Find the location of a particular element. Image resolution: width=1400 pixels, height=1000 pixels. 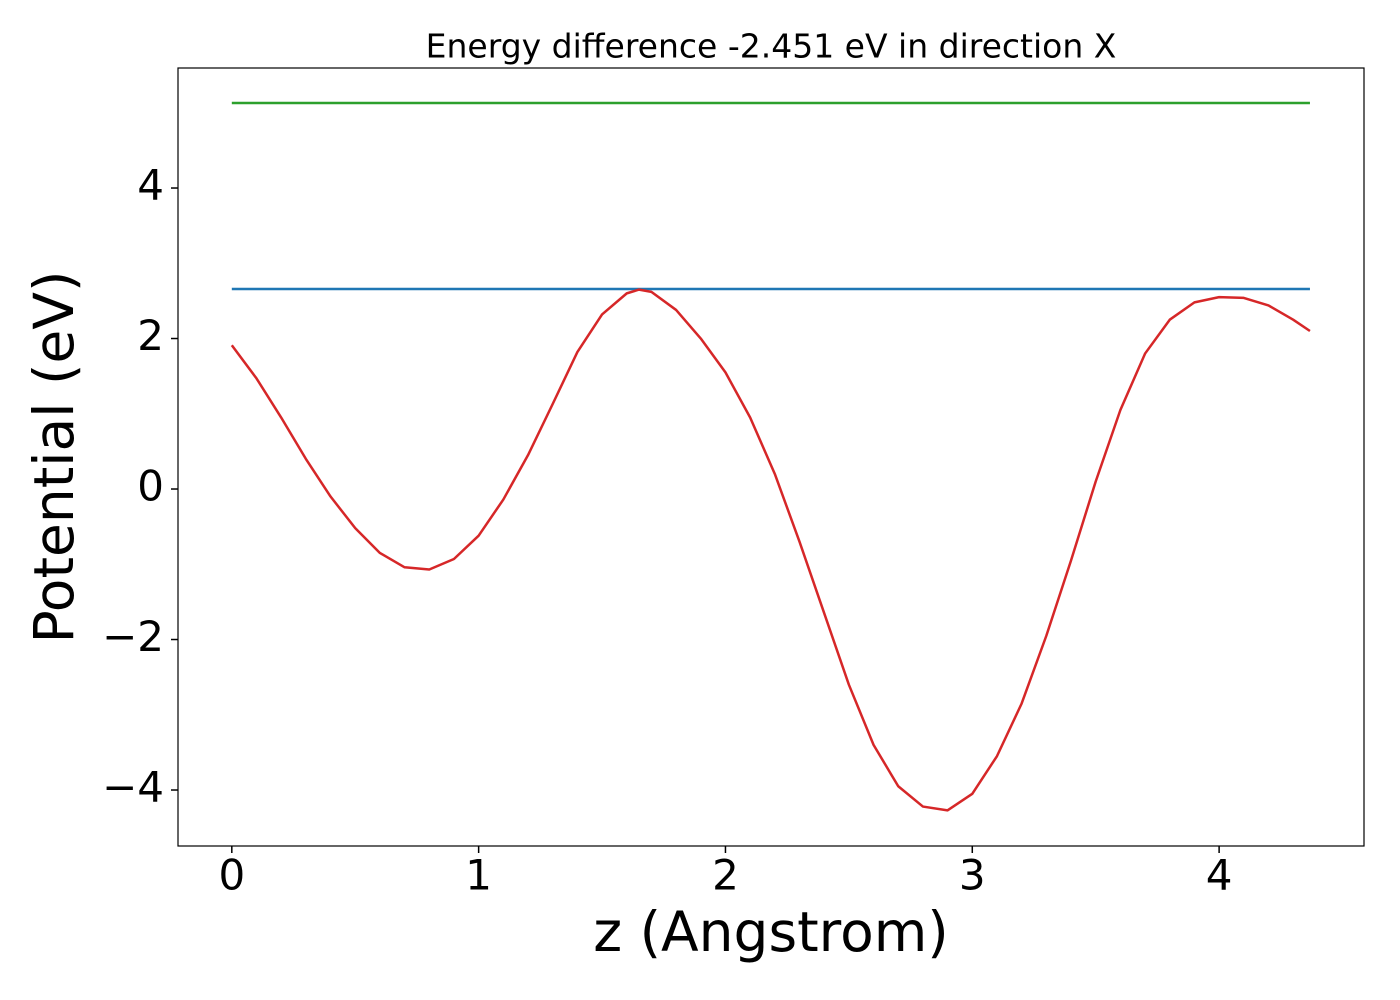

x-axis-label: z (Angstrom) is located at coordinates (771, 932).